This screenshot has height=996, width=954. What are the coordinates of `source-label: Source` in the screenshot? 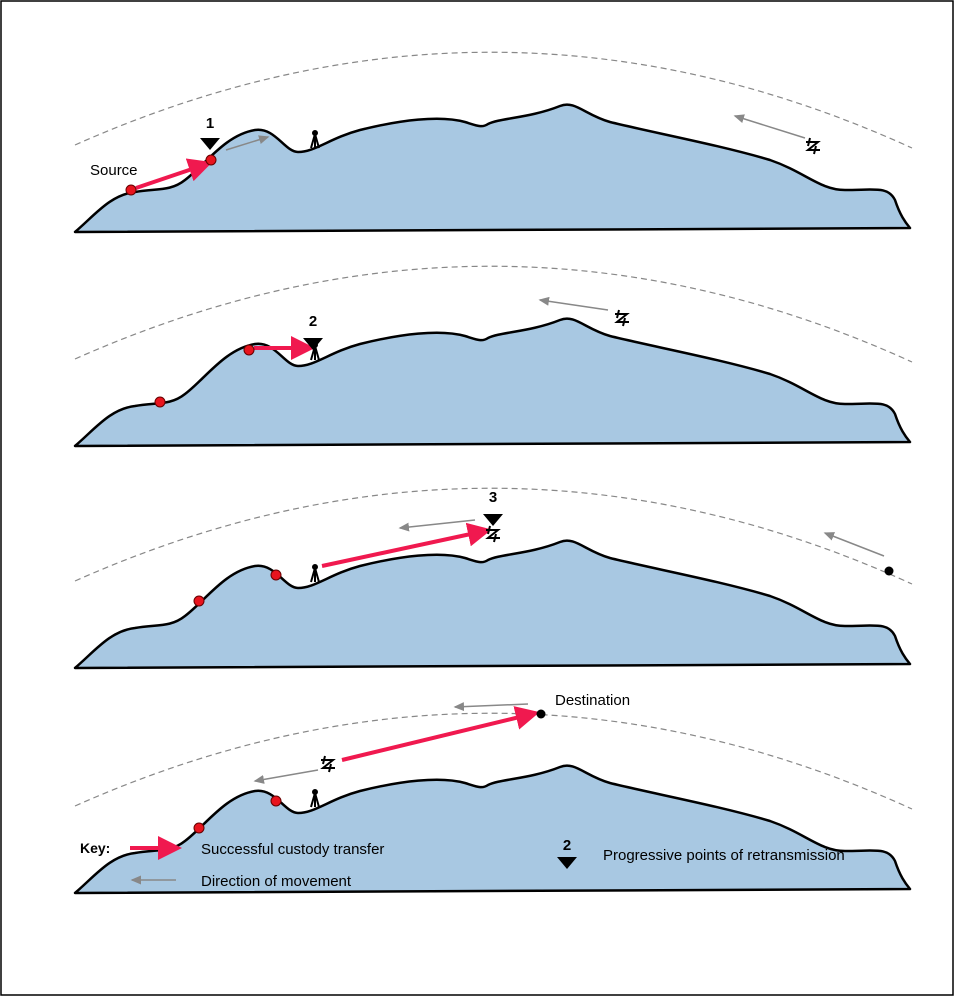 It's located at (114, 170).